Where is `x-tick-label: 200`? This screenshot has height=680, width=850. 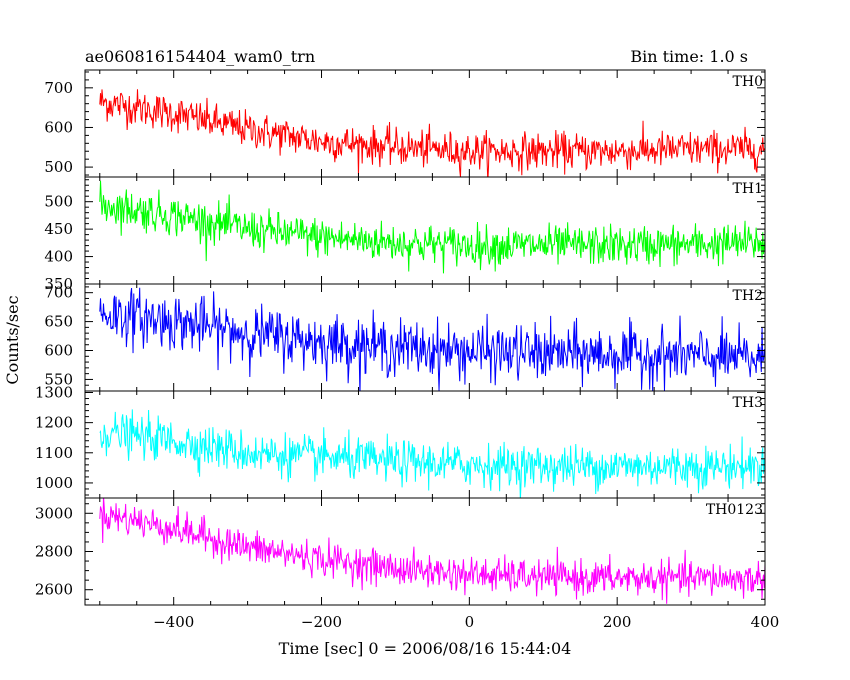
x-tick-label: 200 is located at coordinates (617, 622).